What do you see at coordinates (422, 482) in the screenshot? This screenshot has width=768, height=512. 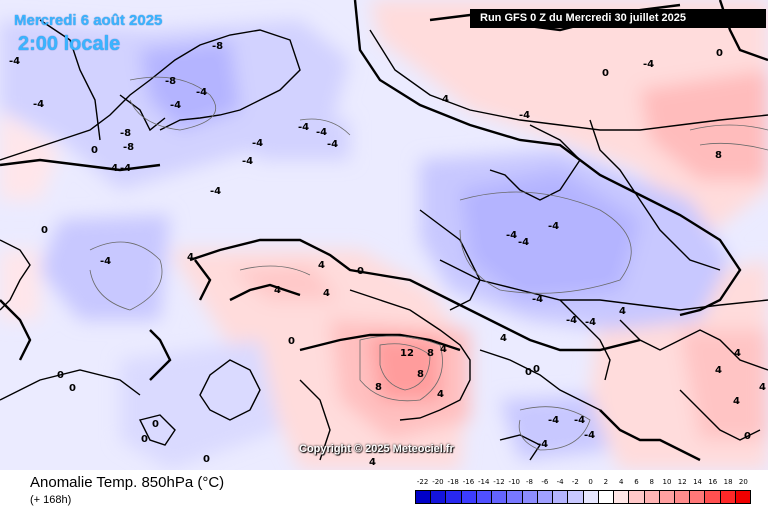 I see `legend-label: -22` at bounding box center [422, 482].